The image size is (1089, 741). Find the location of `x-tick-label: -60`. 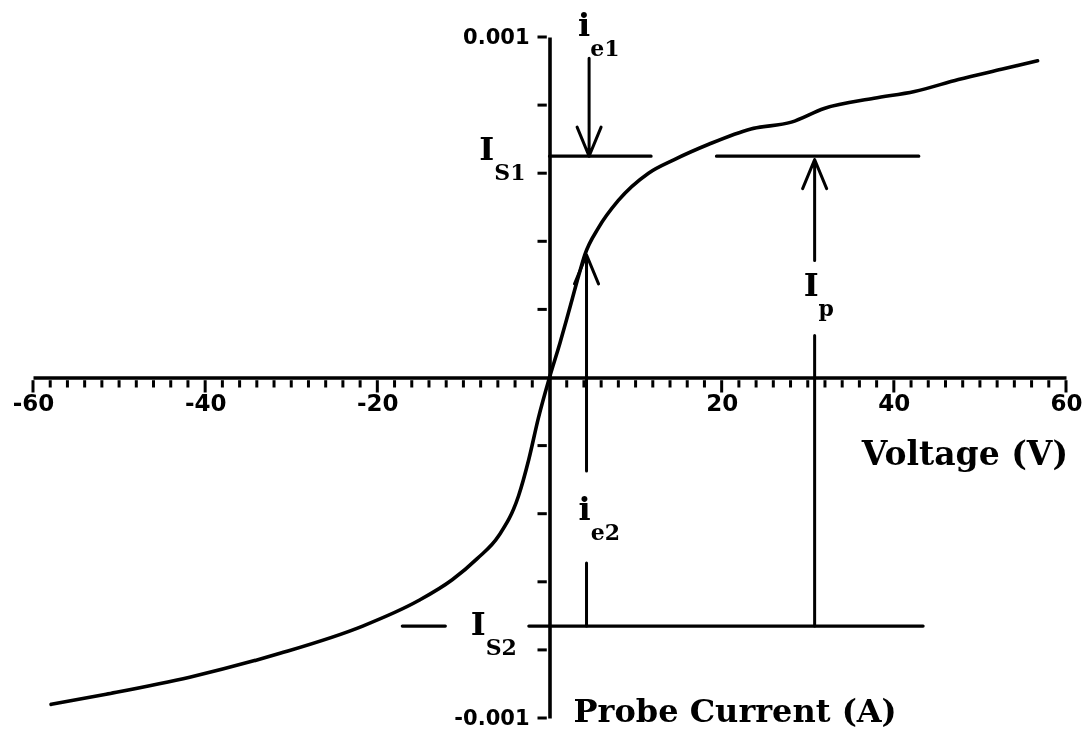

x-tick-label: -60 is located at coordinates (33, 402).